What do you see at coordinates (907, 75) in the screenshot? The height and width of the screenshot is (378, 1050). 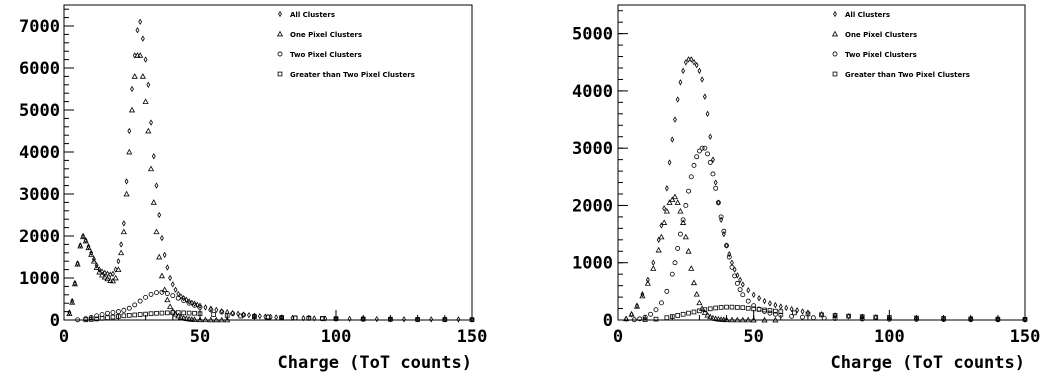 I see `legend-label: Greater than Two Pixel Clusters` at bounding box center [907, 75].